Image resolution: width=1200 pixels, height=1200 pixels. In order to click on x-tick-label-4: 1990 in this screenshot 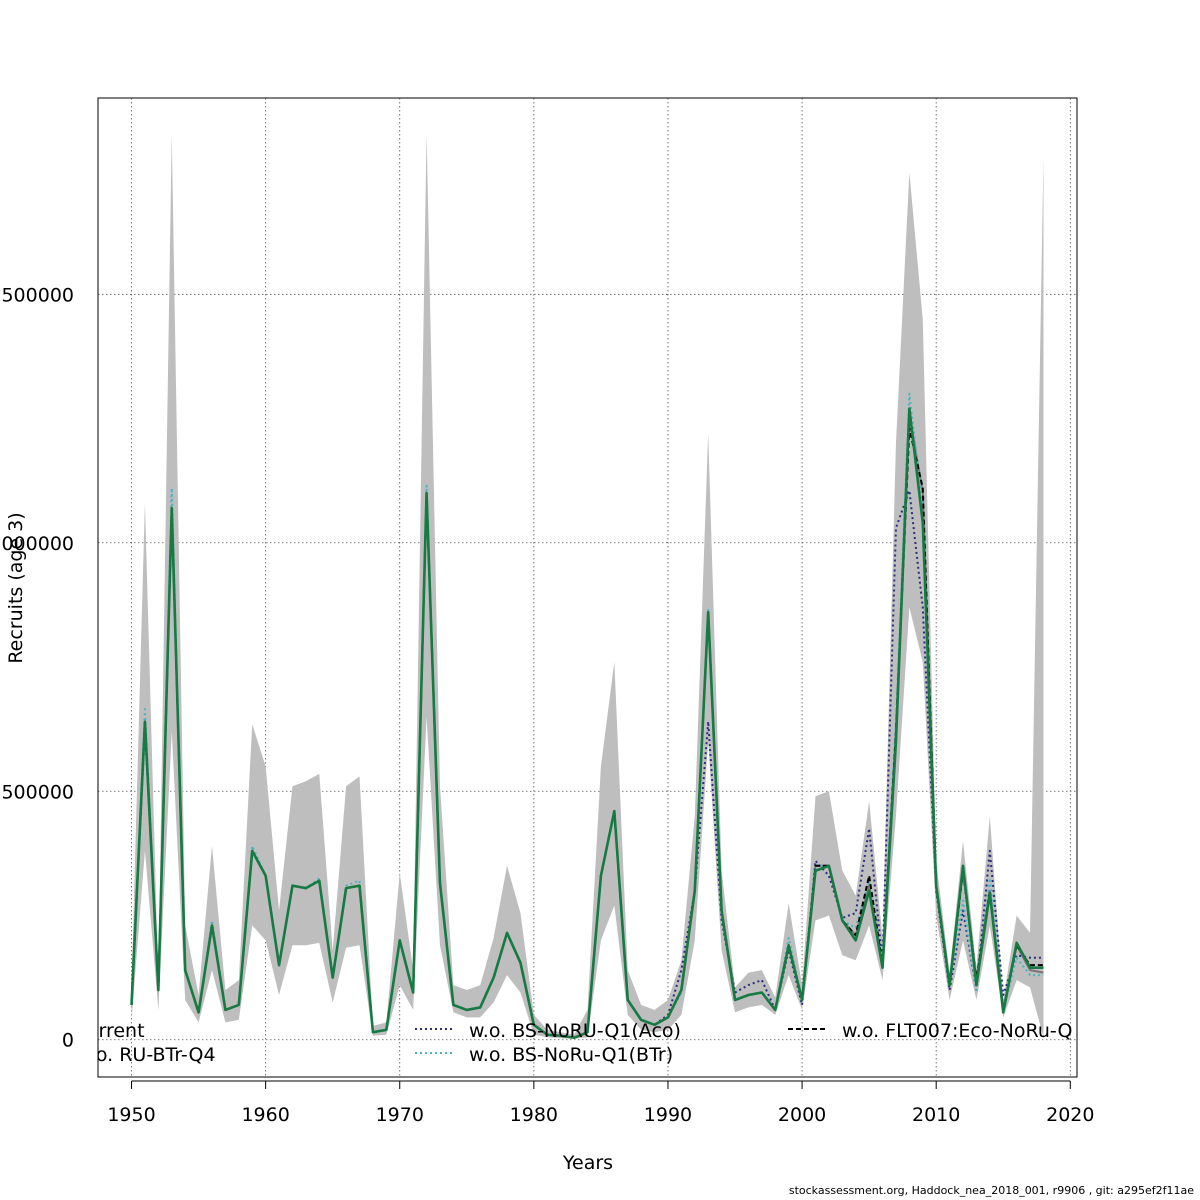, I will do `click(668, 1115)`.